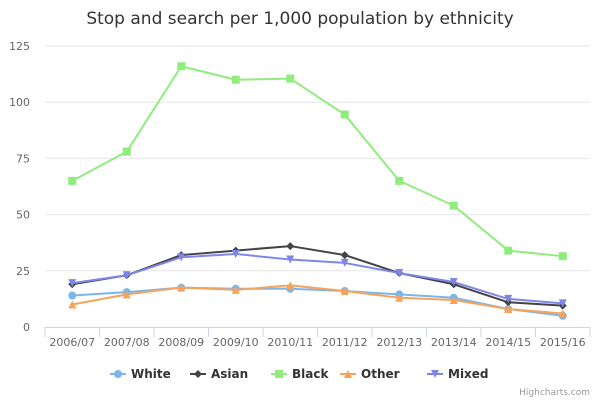 The height and width of the screenshot is (404, 600). What do you see at coordinates (19, 102) in the screenshot?
I see `y-tick-label: 100` at bounding box center [19, 102].